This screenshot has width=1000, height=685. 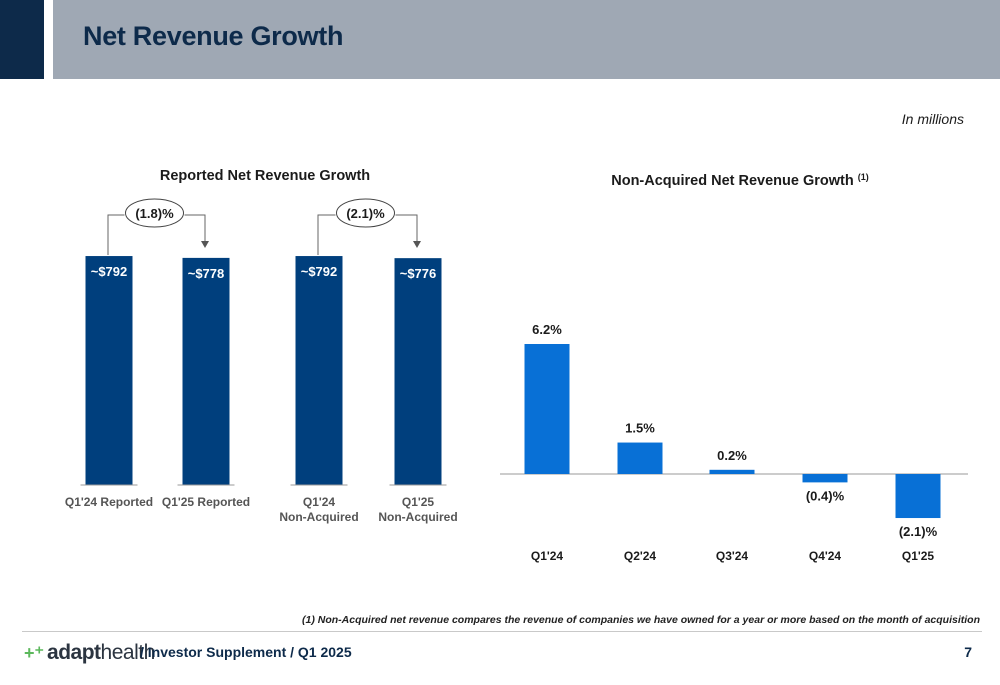 What do you see at coordinates (128, 652) in the screenshot?
I see `logo-wordmark-health: health` at bounding box center [128, 652].